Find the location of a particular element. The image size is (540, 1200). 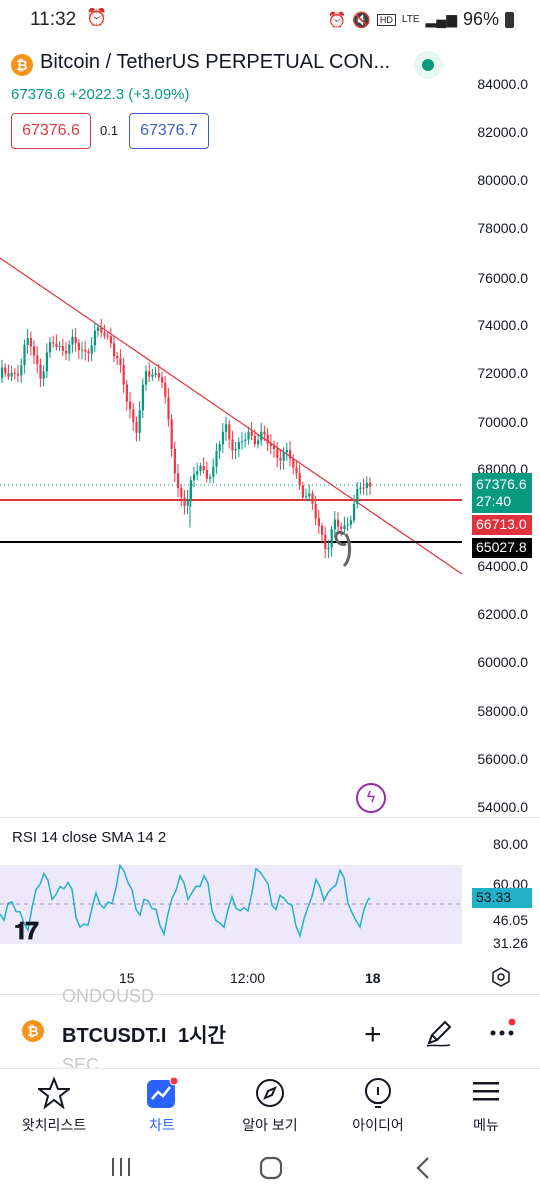

black-line-price-tag: 65027.8 is located at coordinates (502, 548).